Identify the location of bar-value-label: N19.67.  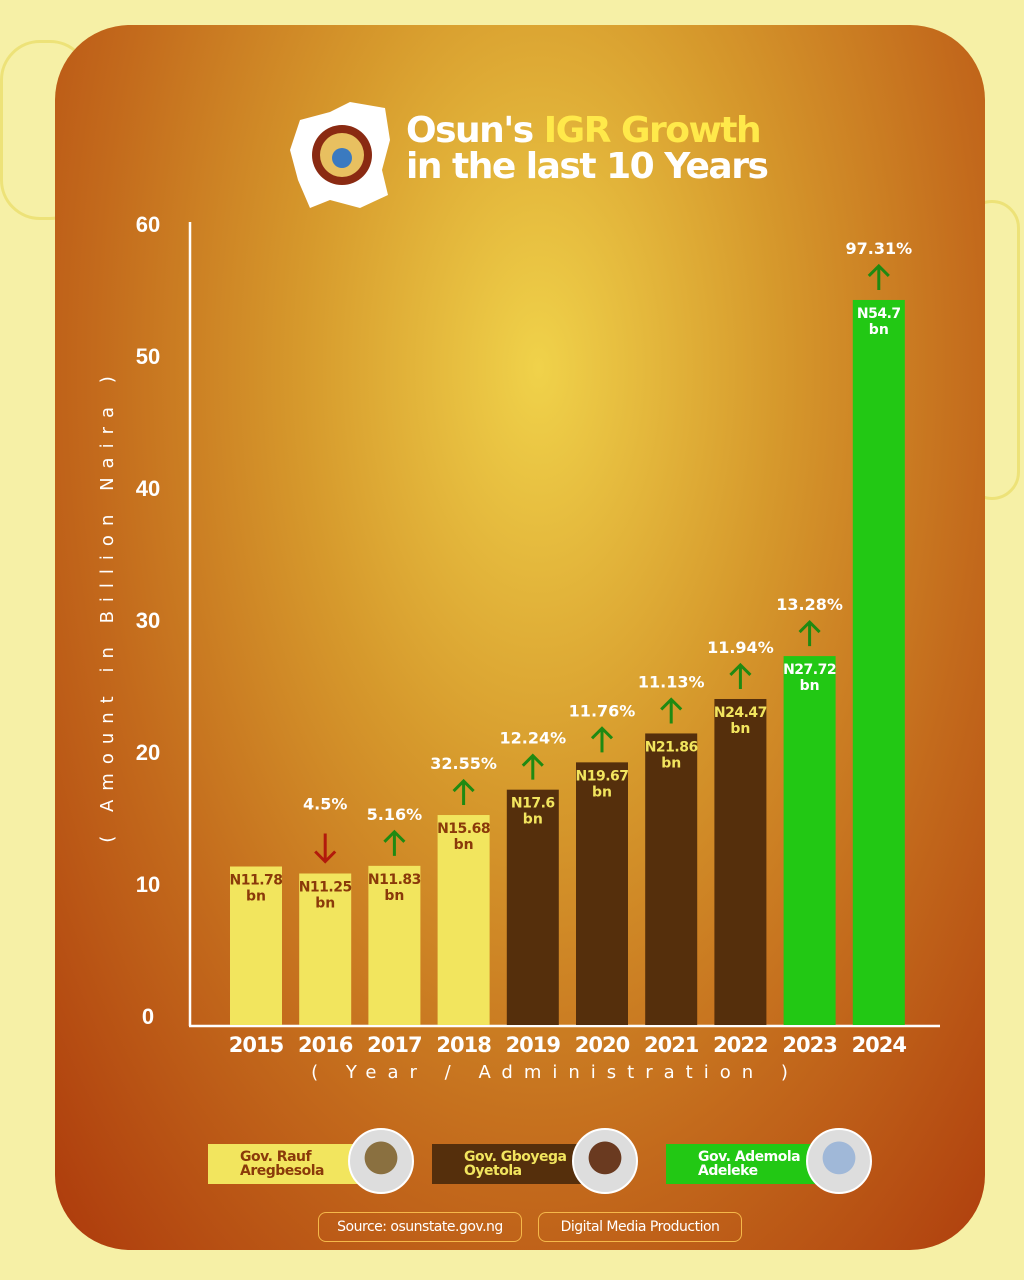
(602, 776).